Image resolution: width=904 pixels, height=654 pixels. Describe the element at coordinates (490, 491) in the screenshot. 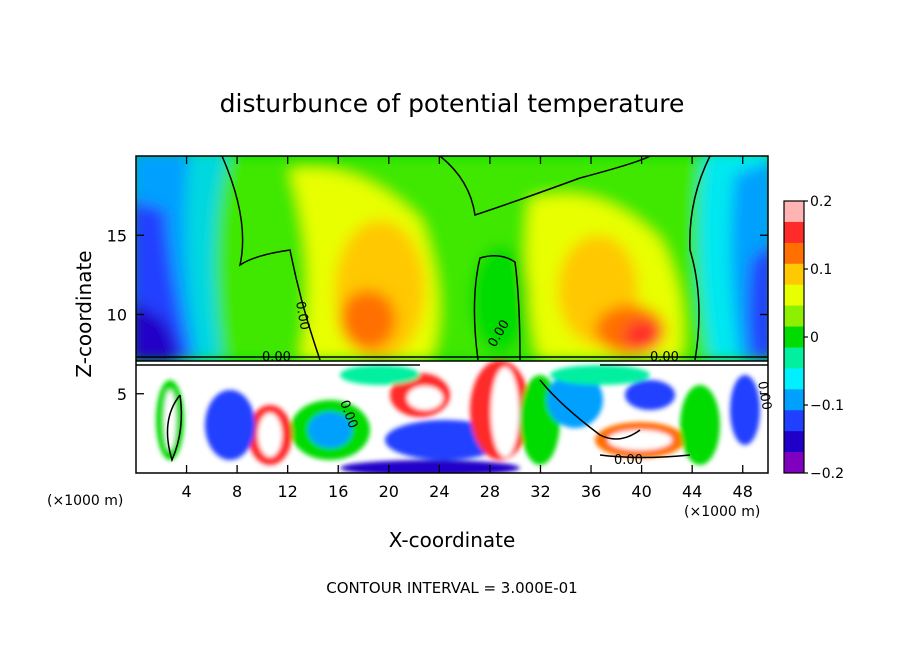

I see `x-tick-label: 28` at that location.